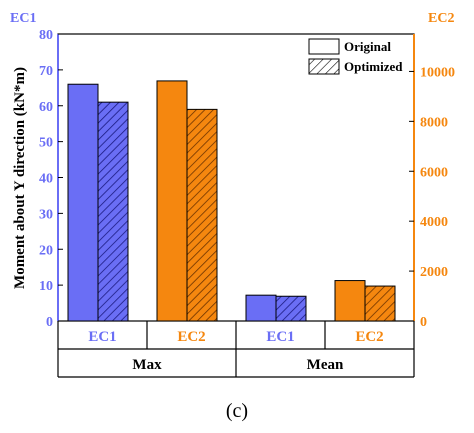 The image size is (474, 433). I want to click on left-tick-label: 50, so click(46, 143).